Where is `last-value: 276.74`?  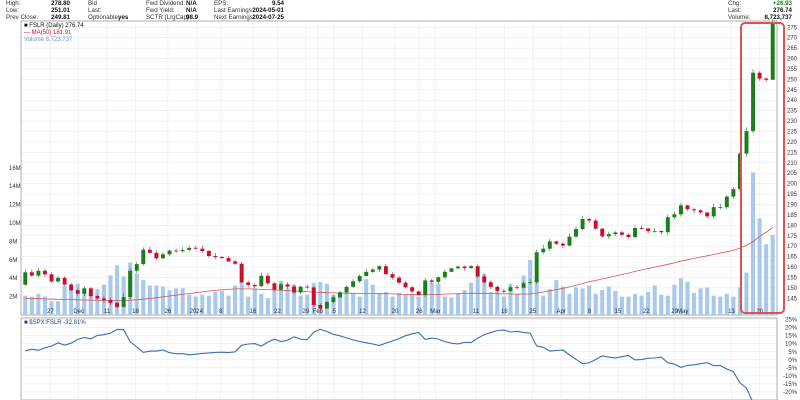
last-value: 276.74 is located at coordinates (782, 10).